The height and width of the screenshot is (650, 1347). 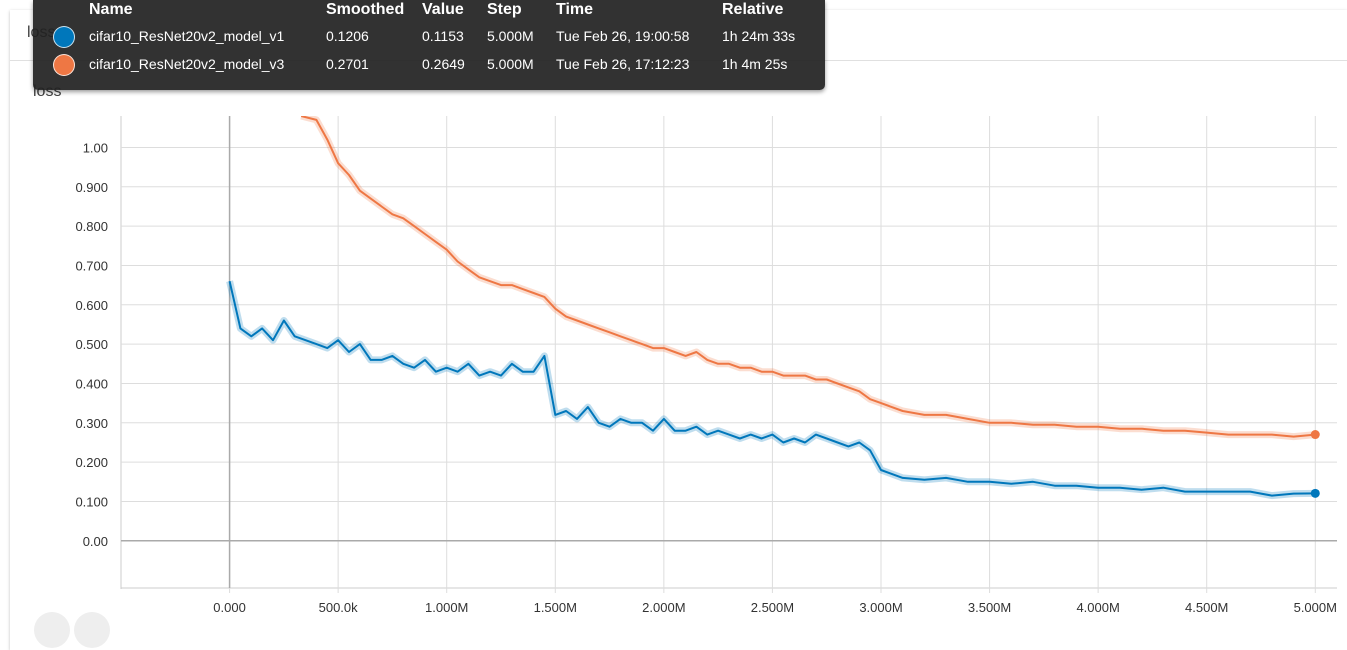 What do you see at coordinates (111, 9) in the screenshot?
I see `tooltip-header-name: Name` at bounding box center [111, 9].